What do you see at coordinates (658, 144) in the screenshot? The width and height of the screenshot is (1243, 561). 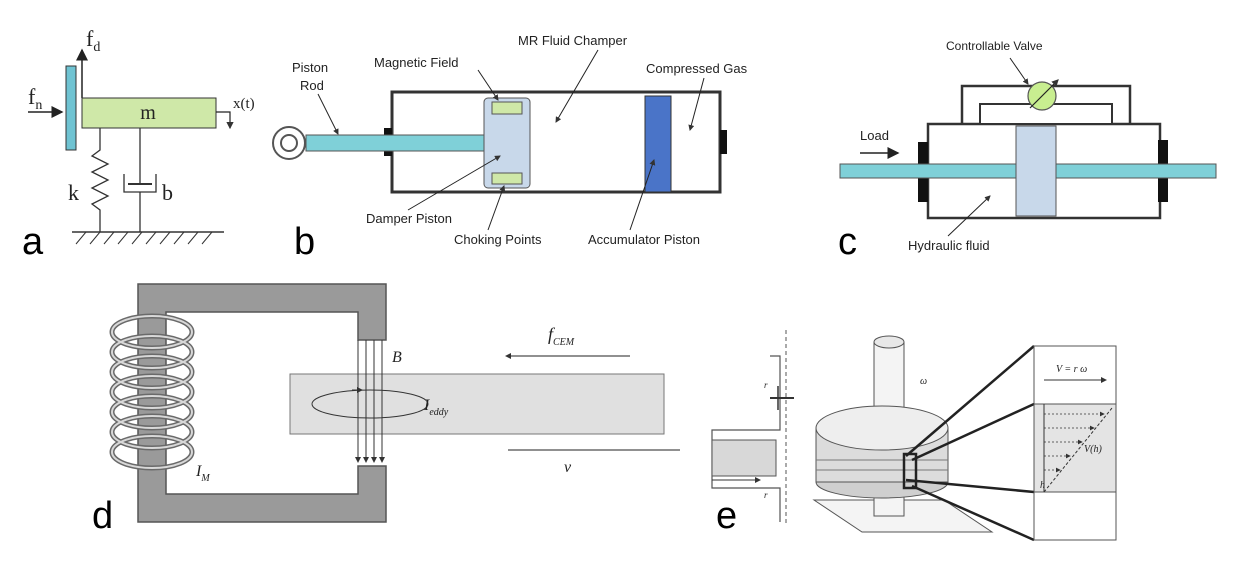 I see `accumulator-piston` at bounding box center [658, 144].